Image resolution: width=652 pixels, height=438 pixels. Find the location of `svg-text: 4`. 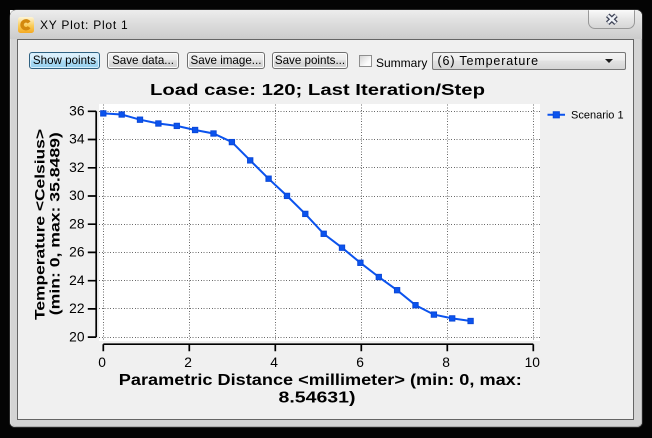

svg-text: 4 is located at coordinates (274, 362).